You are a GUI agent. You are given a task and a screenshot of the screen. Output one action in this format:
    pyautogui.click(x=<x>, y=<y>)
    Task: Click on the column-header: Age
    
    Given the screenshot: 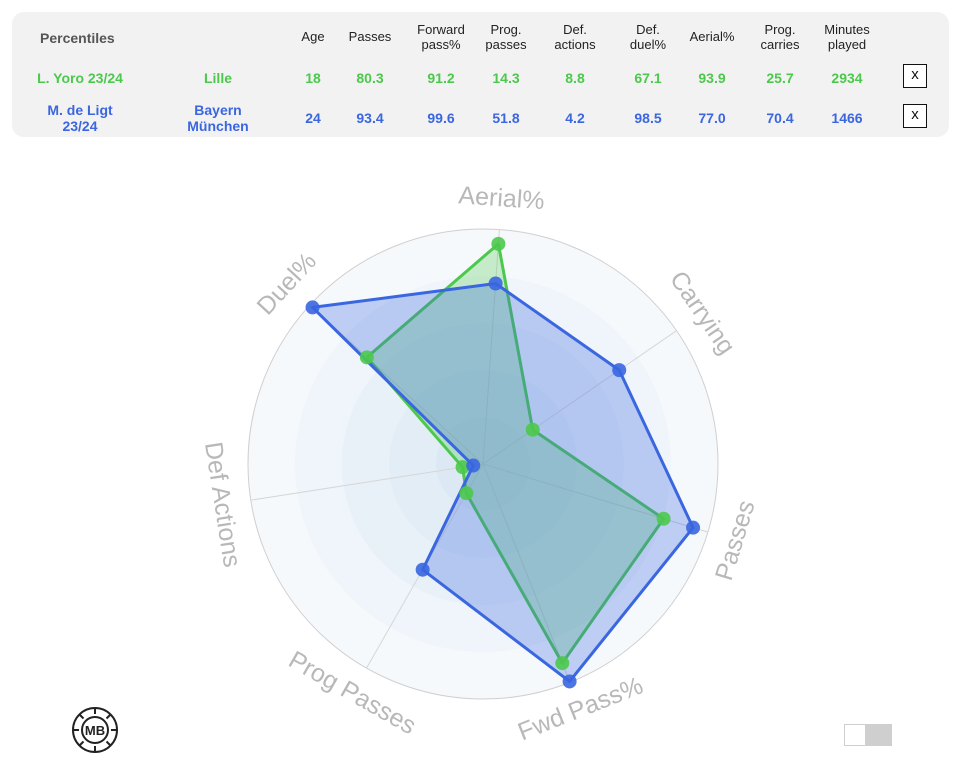 What is the action you would take?
    pyautogui.click(x=313, y=36)
    